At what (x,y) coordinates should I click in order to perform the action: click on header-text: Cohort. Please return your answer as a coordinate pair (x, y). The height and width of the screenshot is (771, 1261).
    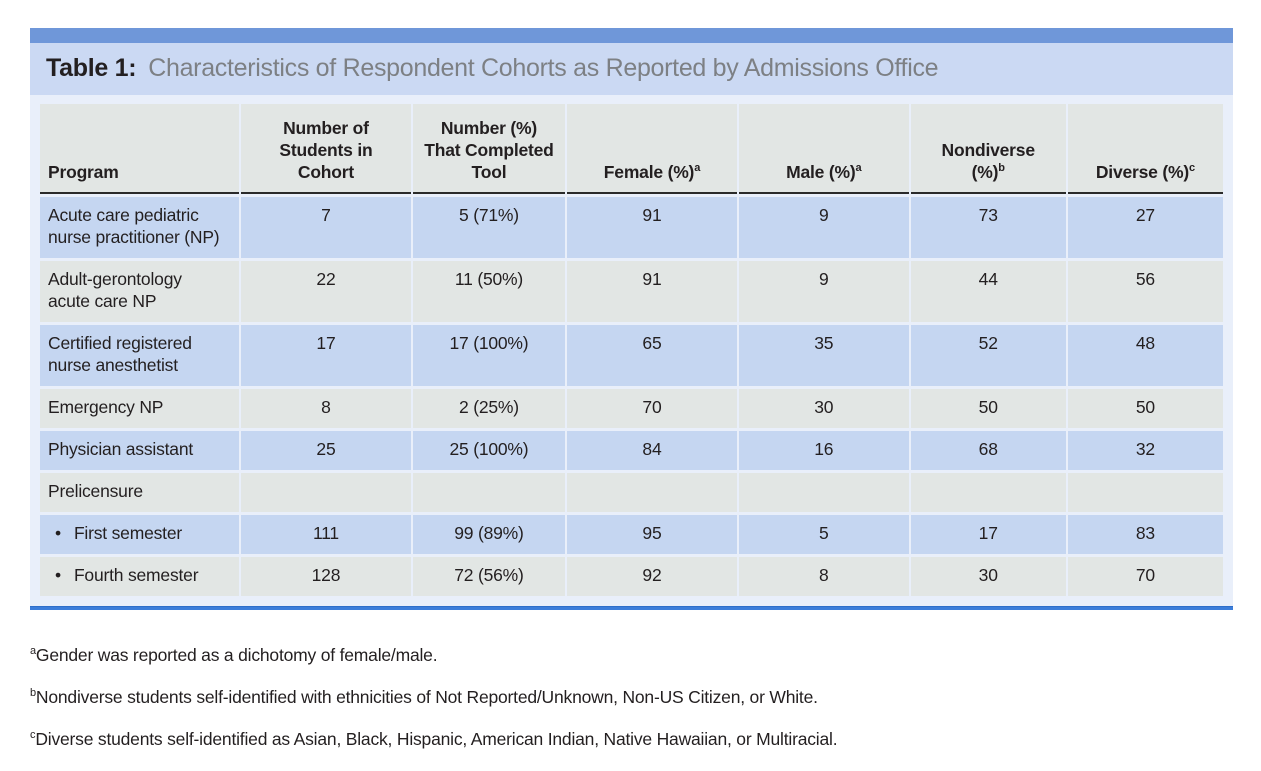
    Looking at the image, I should click on (326, 172).